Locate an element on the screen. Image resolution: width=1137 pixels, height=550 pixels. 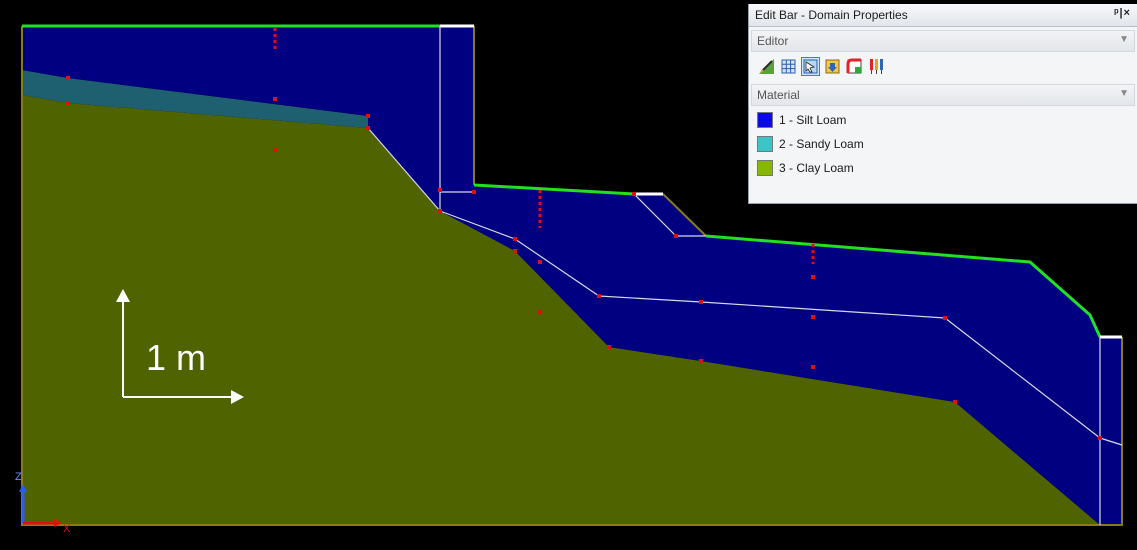
material-label: 1 - Silt Loam is located at coordinates (813, 120).